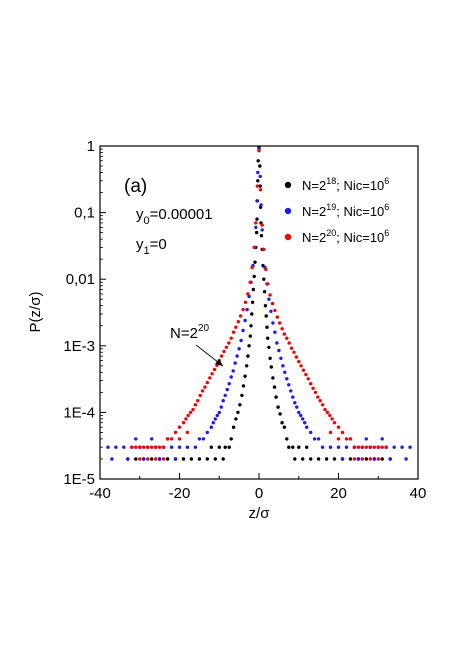 The width and height of the screenshot is (462, 654). I want to click on annotation-exponent: 20, so click(204, 328).